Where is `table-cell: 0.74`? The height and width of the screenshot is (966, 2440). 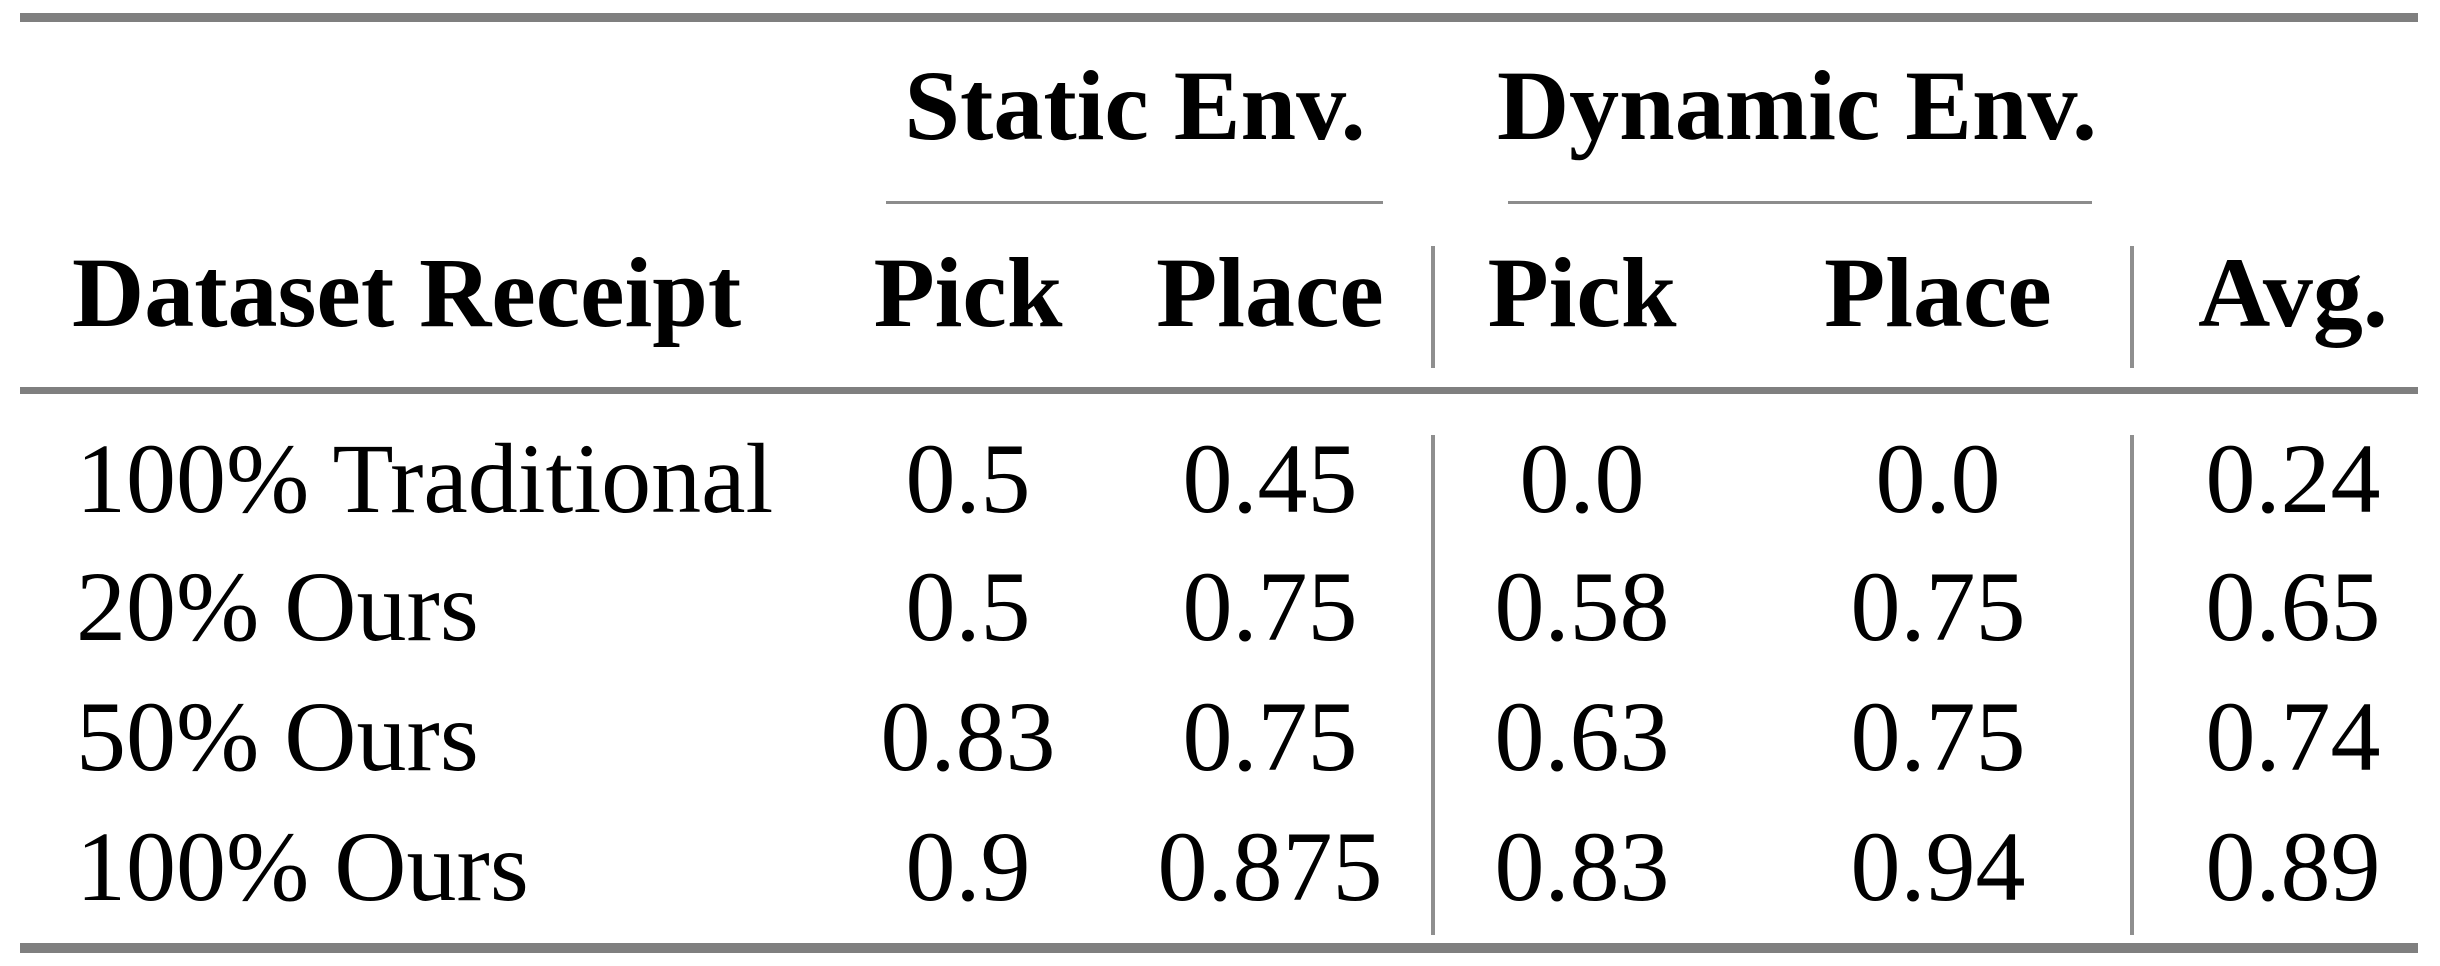 table-cell: 0.74 is located at coordinates (2293, 736).